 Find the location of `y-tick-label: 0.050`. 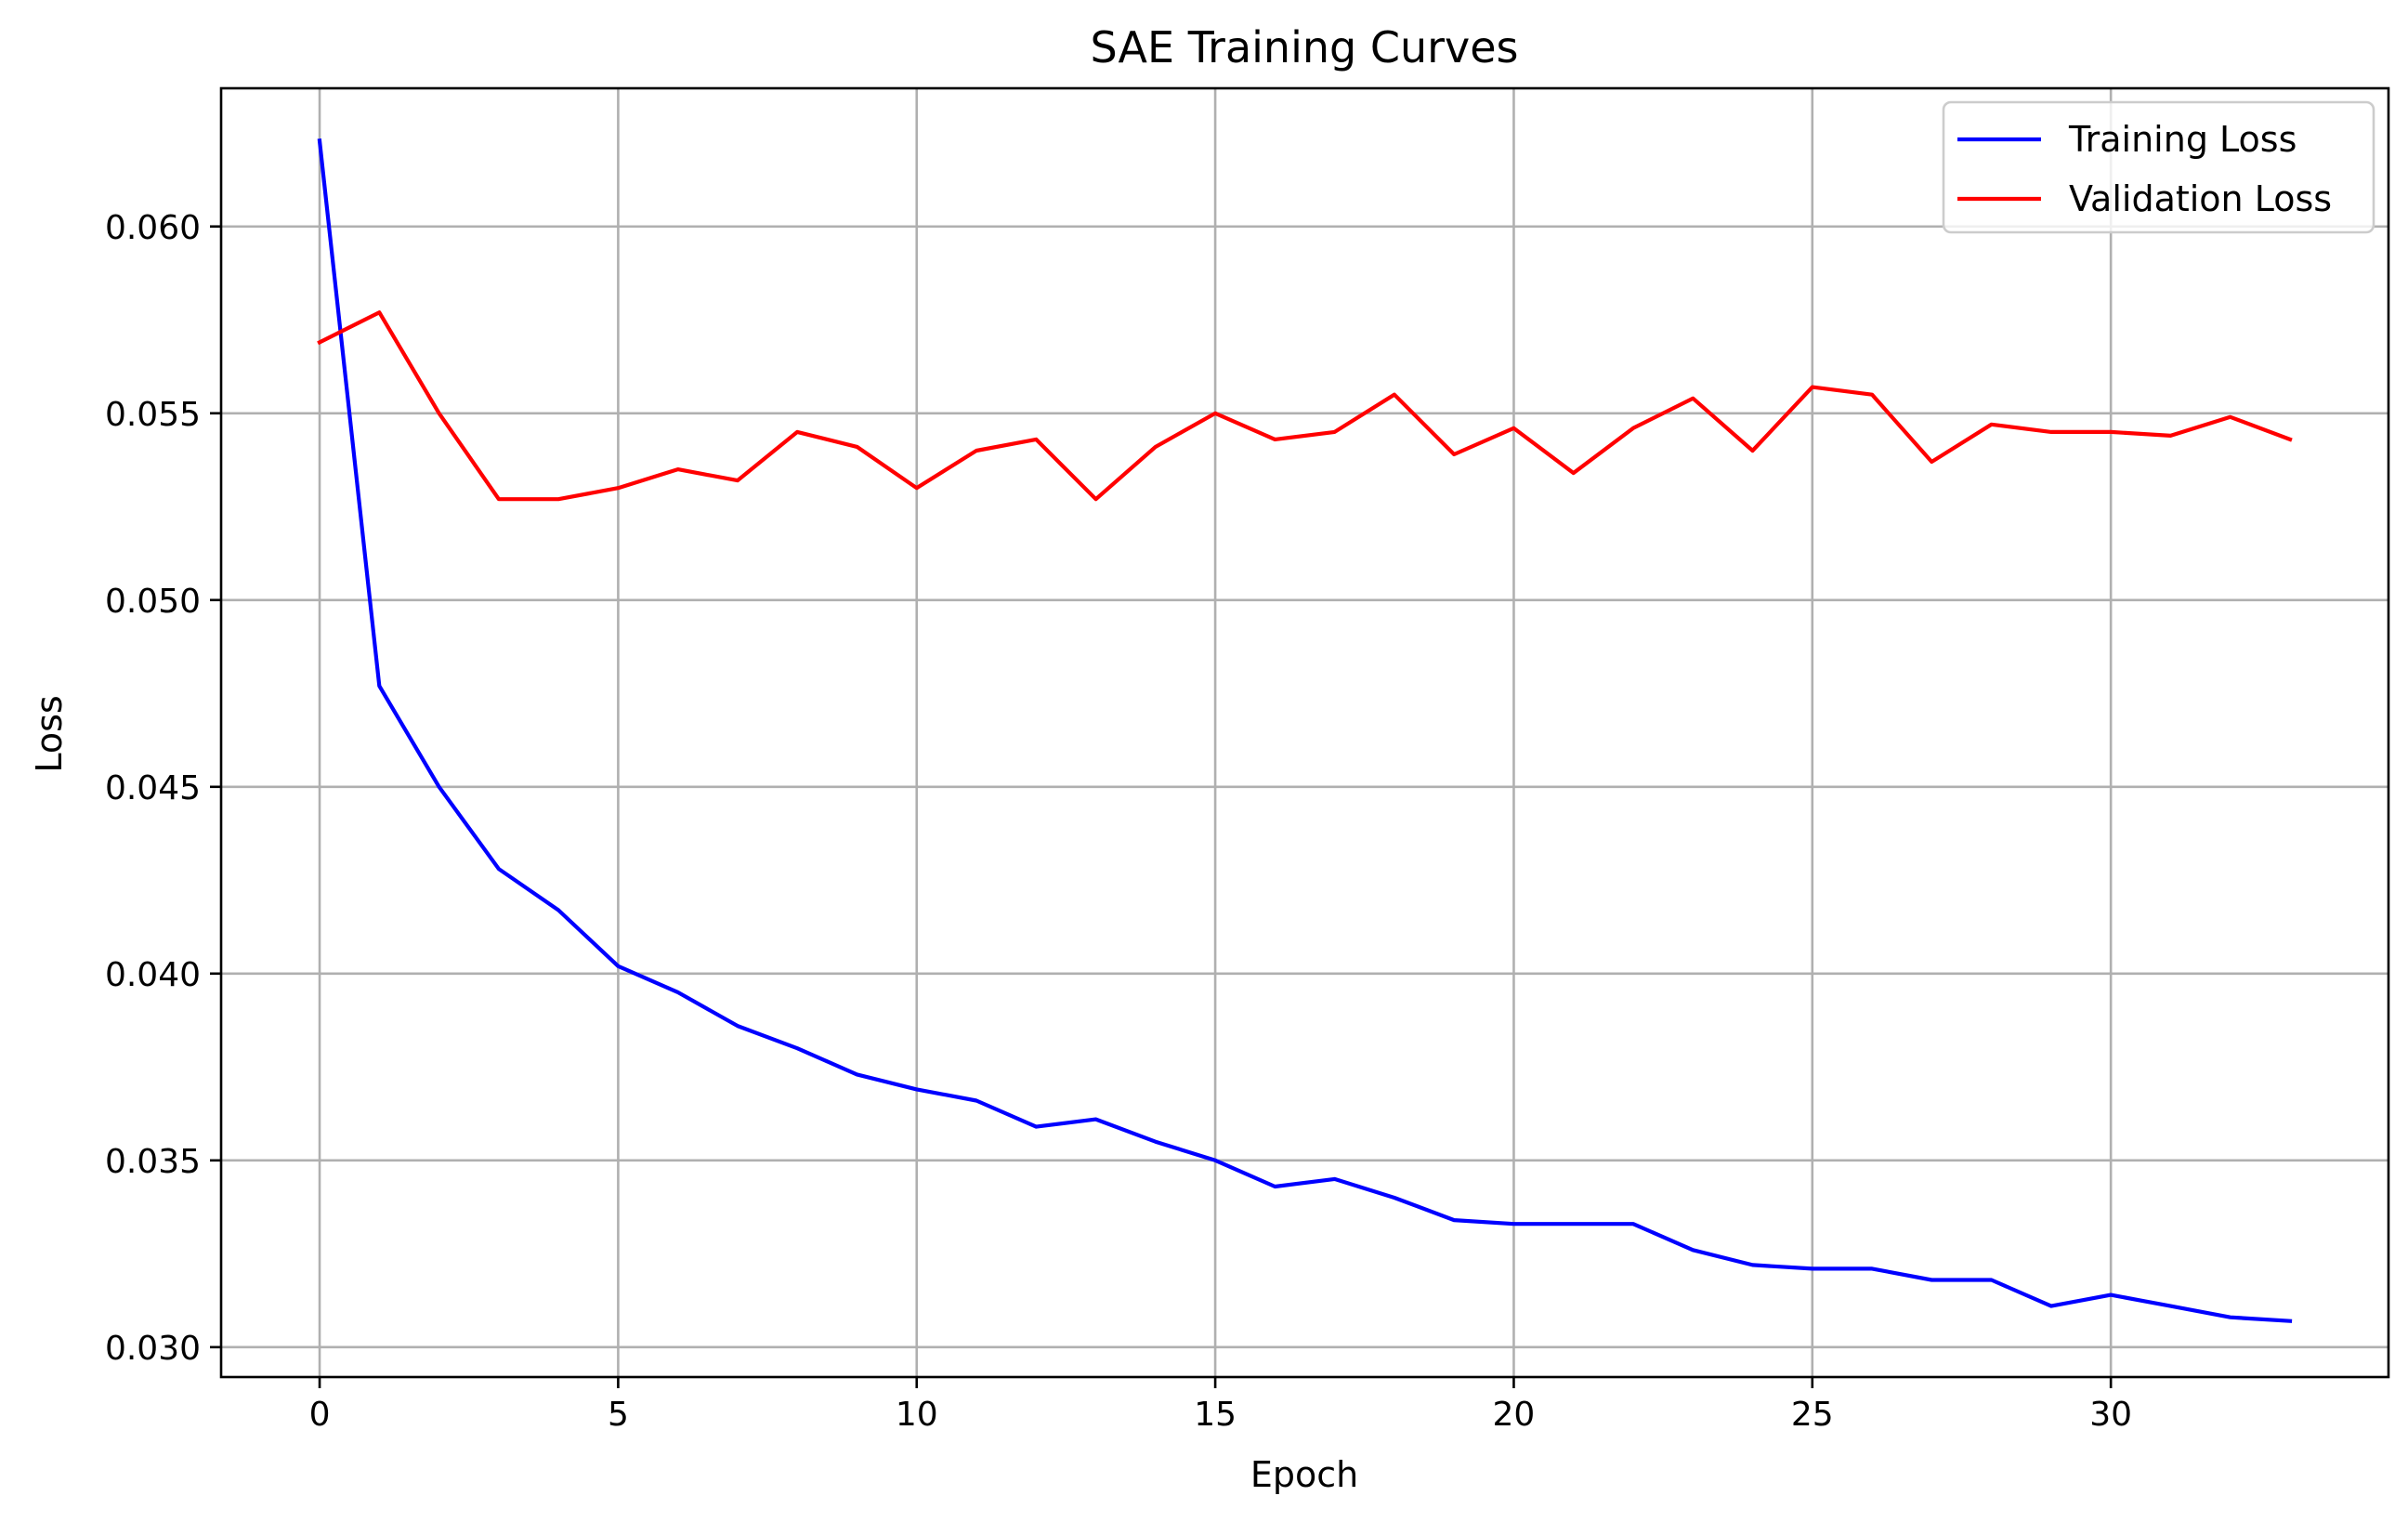

y-tick-label: 0.050 is located at coordinates (153, 602).